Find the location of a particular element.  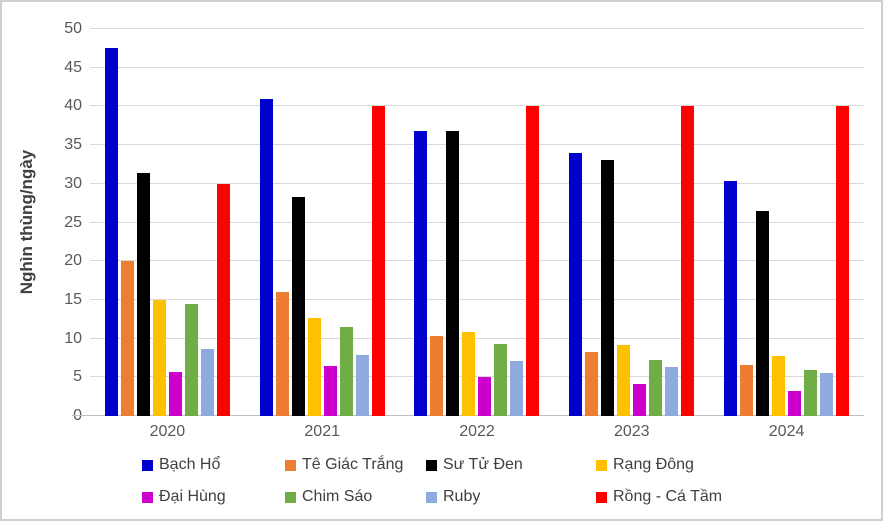

x-axis-labels: 2020 2021 2022 2023 2024 is located at coordinates (477, 432).